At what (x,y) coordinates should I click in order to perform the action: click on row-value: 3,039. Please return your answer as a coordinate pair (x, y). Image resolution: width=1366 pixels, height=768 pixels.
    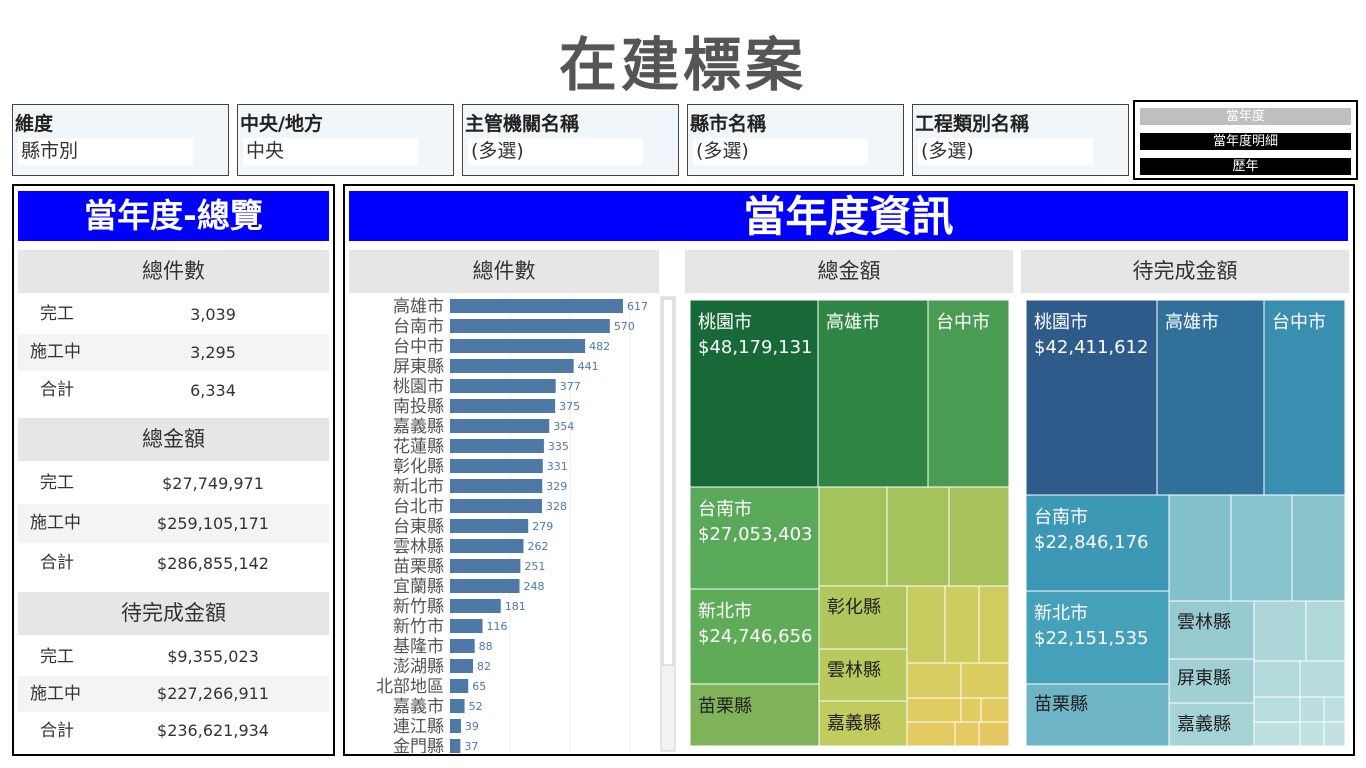
    Looking at the image, I should click on (213, 314).